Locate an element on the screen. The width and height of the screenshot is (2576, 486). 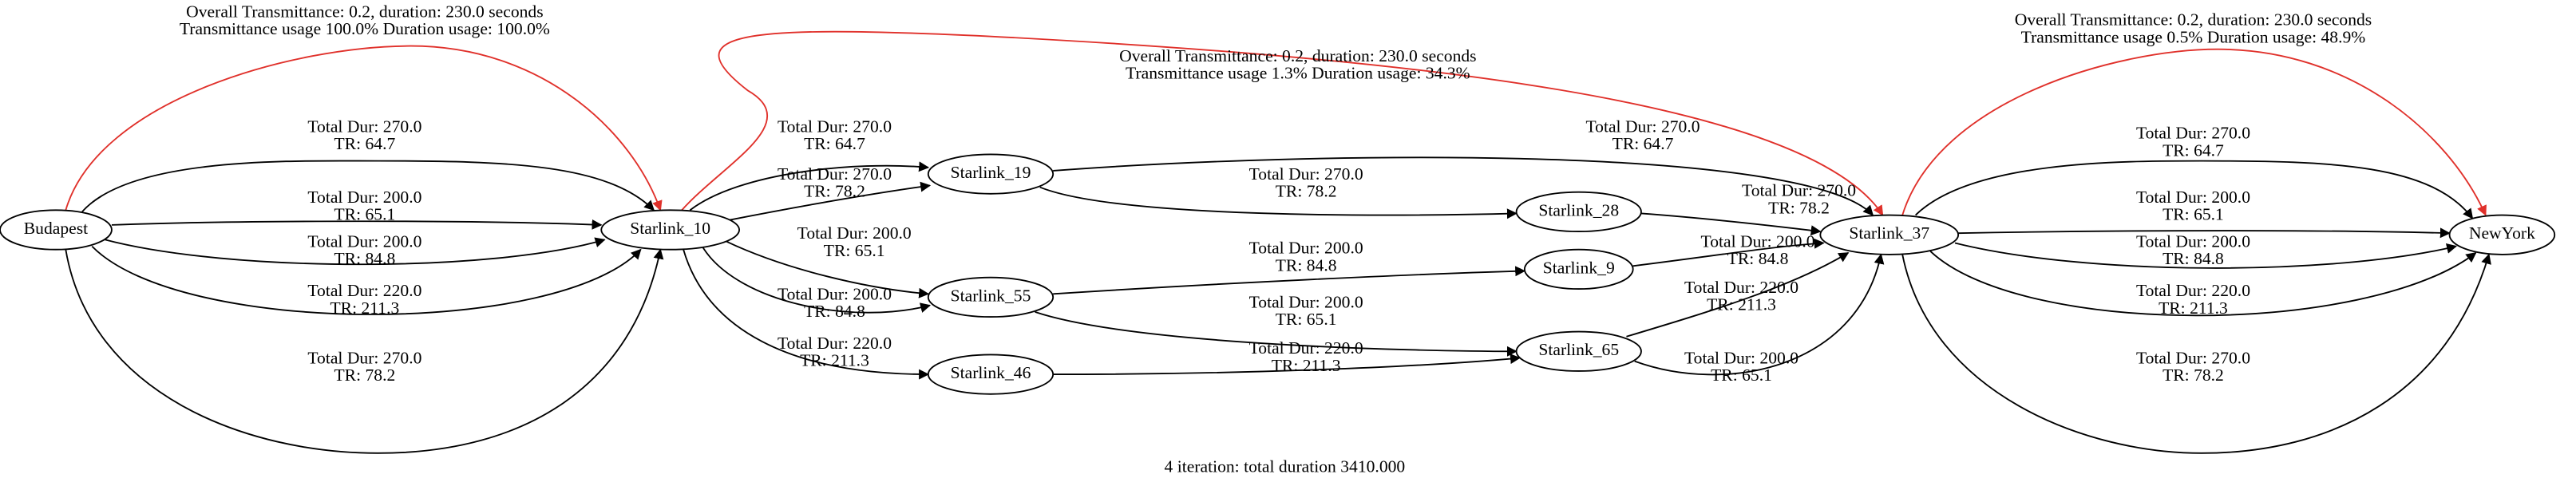
node-label: Starlink_9 is located at coordinates (1579, 267).